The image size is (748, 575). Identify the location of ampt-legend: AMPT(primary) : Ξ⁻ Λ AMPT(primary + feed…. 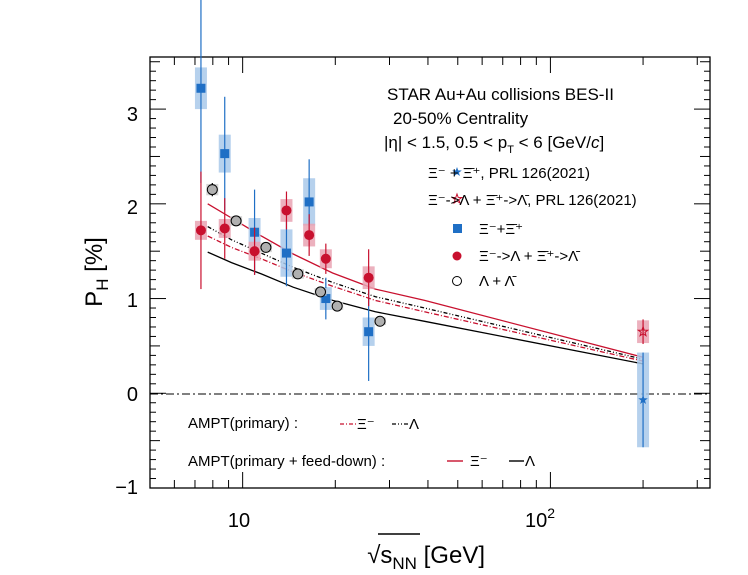
(361, 442).